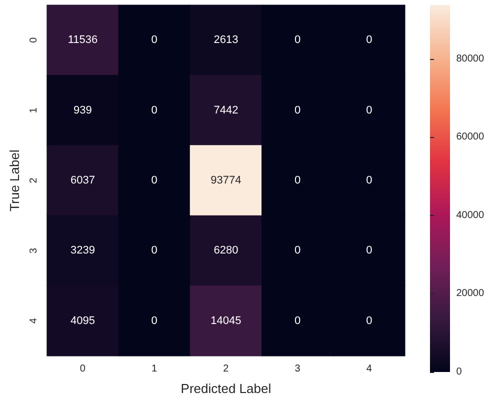 This screenshot has width=487, height=400. What do you see at coordinates (470, 58) in the screenshot?
I see `color-bar-label: 80000` at bounding box center [470, 58].